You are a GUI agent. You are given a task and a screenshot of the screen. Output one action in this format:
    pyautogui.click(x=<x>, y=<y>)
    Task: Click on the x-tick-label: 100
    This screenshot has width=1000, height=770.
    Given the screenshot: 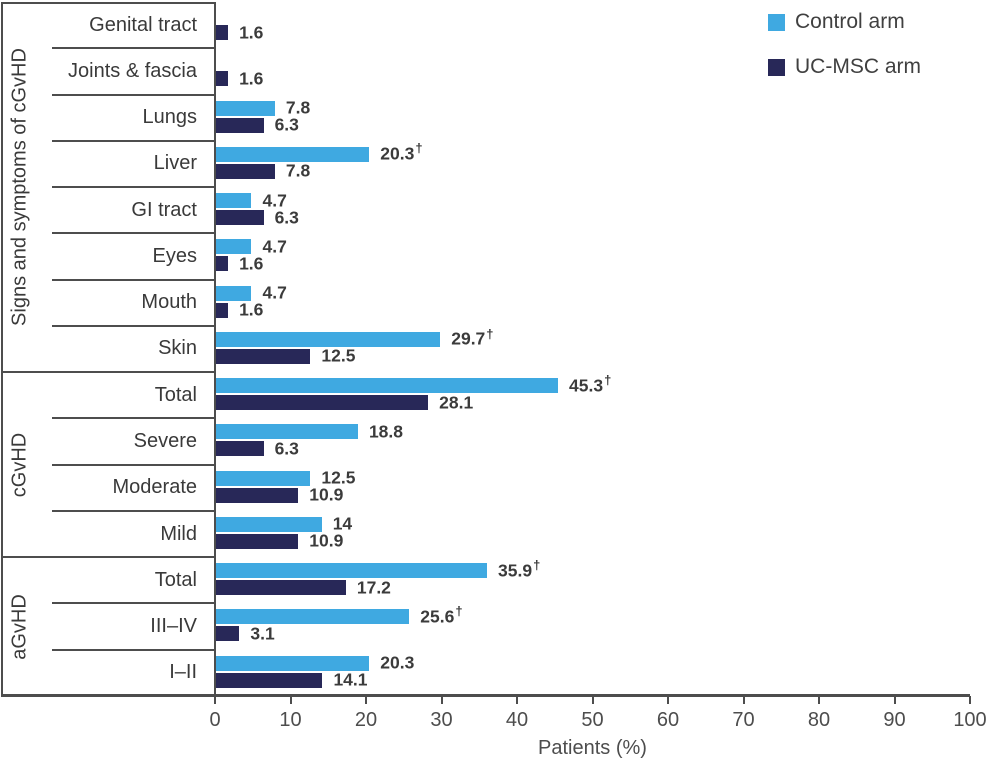 What is the action you would take?
    pyautogui.click(x=970, y=720)
    